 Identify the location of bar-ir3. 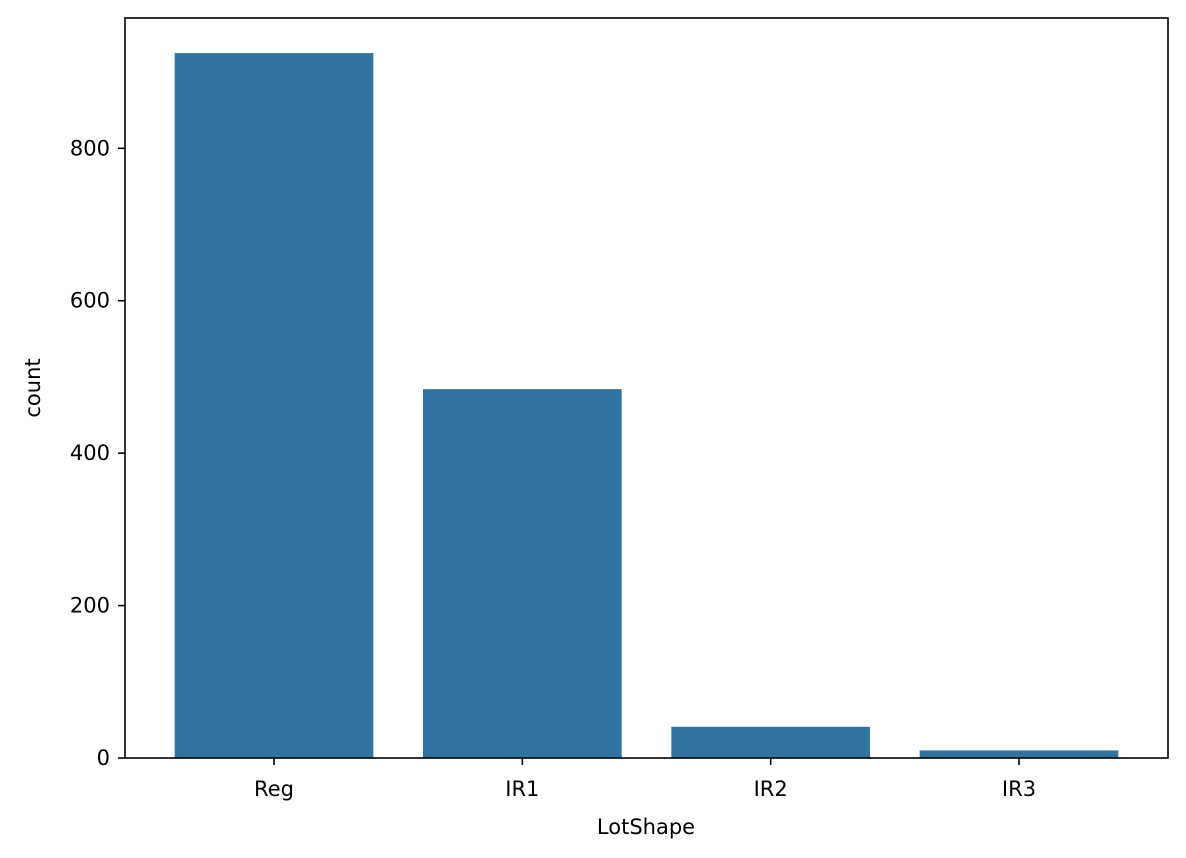
(1019, 754).